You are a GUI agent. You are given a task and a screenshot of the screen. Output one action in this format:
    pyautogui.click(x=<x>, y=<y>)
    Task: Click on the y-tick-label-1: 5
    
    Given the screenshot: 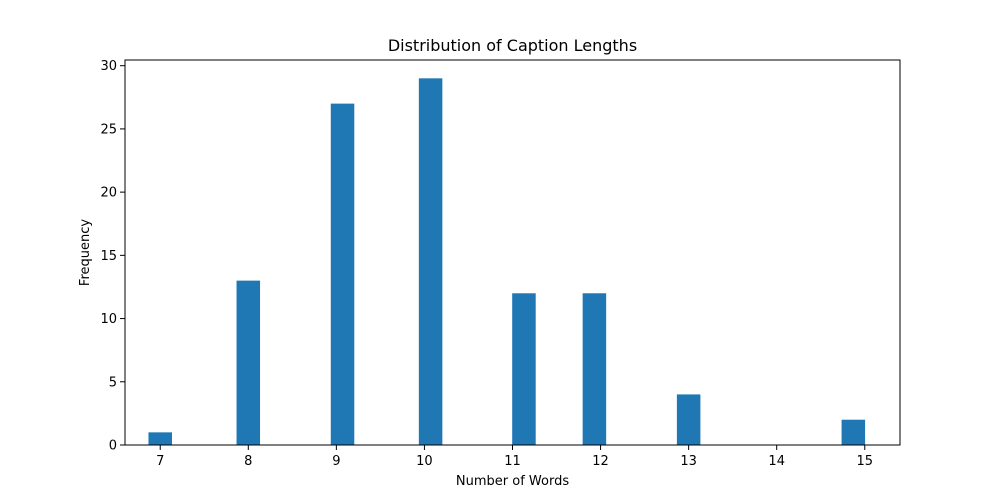 What is the action you would take?
    pyautogui.click(x=113, y=382)
    